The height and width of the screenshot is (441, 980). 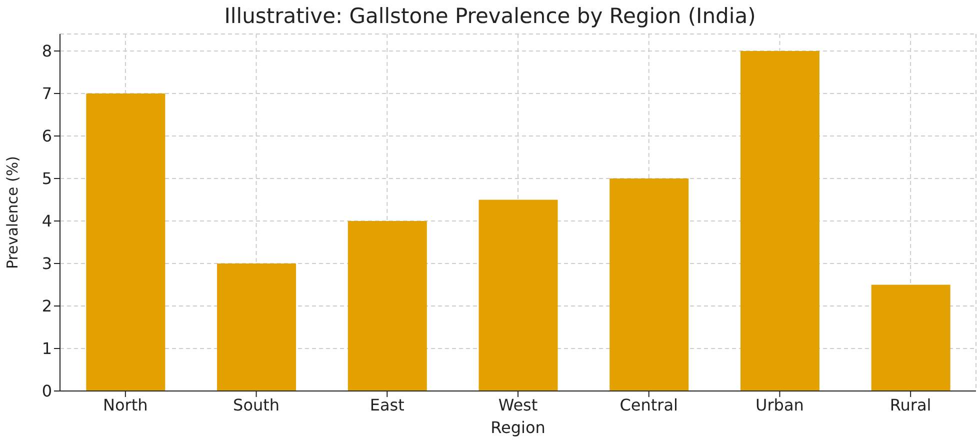 I want to click on chart-title: Illustrative: Gallstone Prevalence by Region (India), so click(x=490, y=16).